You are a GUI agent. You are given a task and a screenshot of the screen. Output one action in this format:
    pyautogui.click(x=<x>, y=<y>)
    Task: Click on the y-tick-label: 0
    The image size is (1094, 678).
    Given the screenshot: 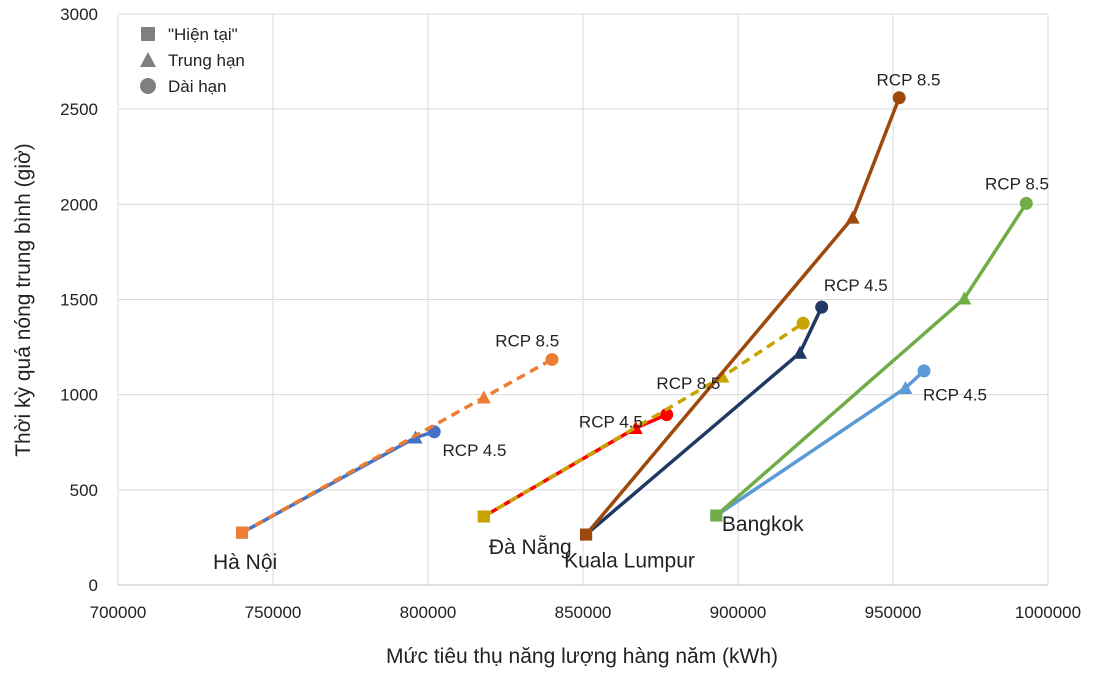 What is the action you would take?
    pyautogui.click(x=93, y=585)
    